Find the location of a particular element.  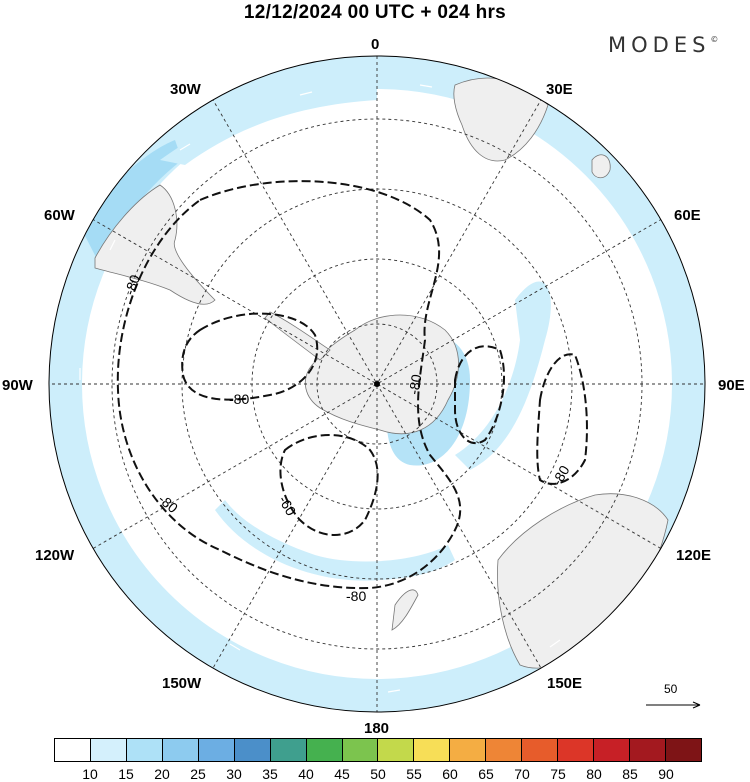

colorbar-tick-label: 80 is located at coordinates (594, 774).